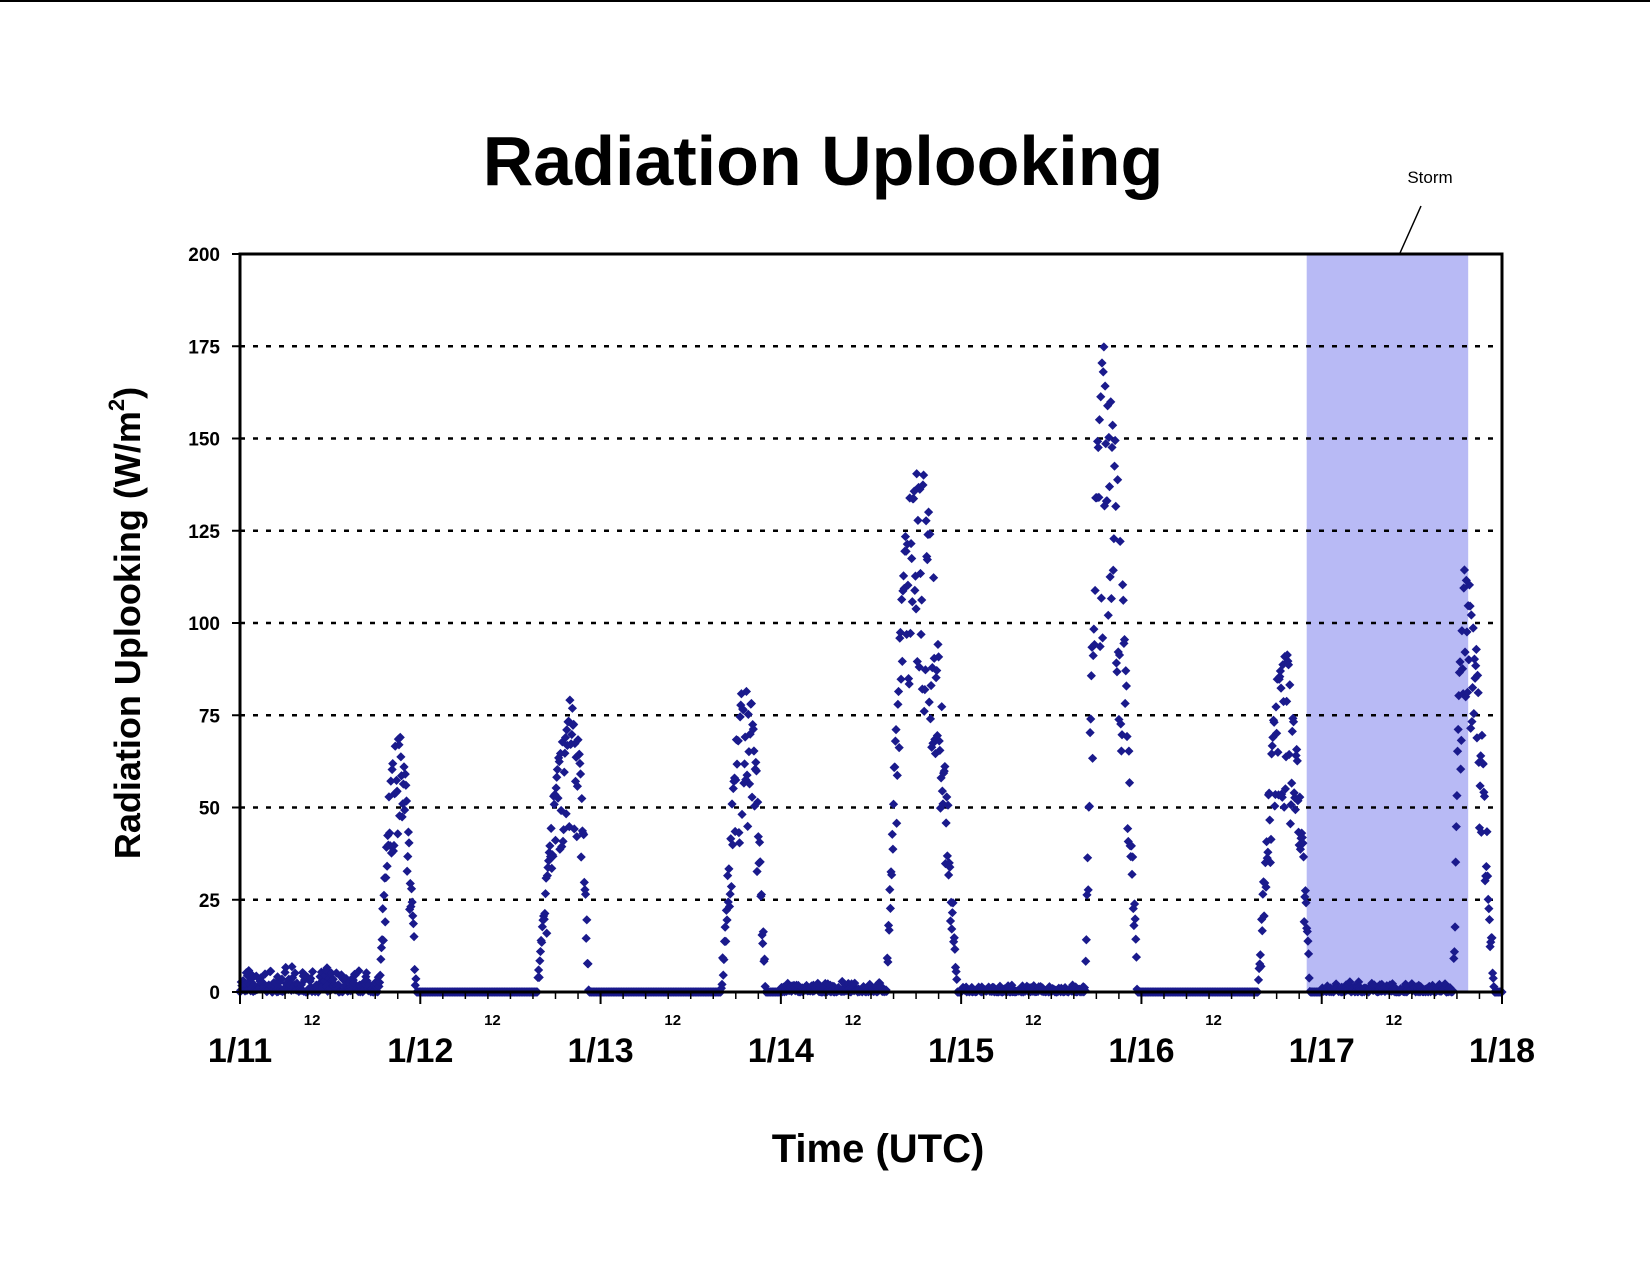 The width and height of the screenshot is (1650, 1275). Describe the element at coordinates (1141, 1051) in the screenshot. I see `x-major-tick-label: 1/16` at that location.